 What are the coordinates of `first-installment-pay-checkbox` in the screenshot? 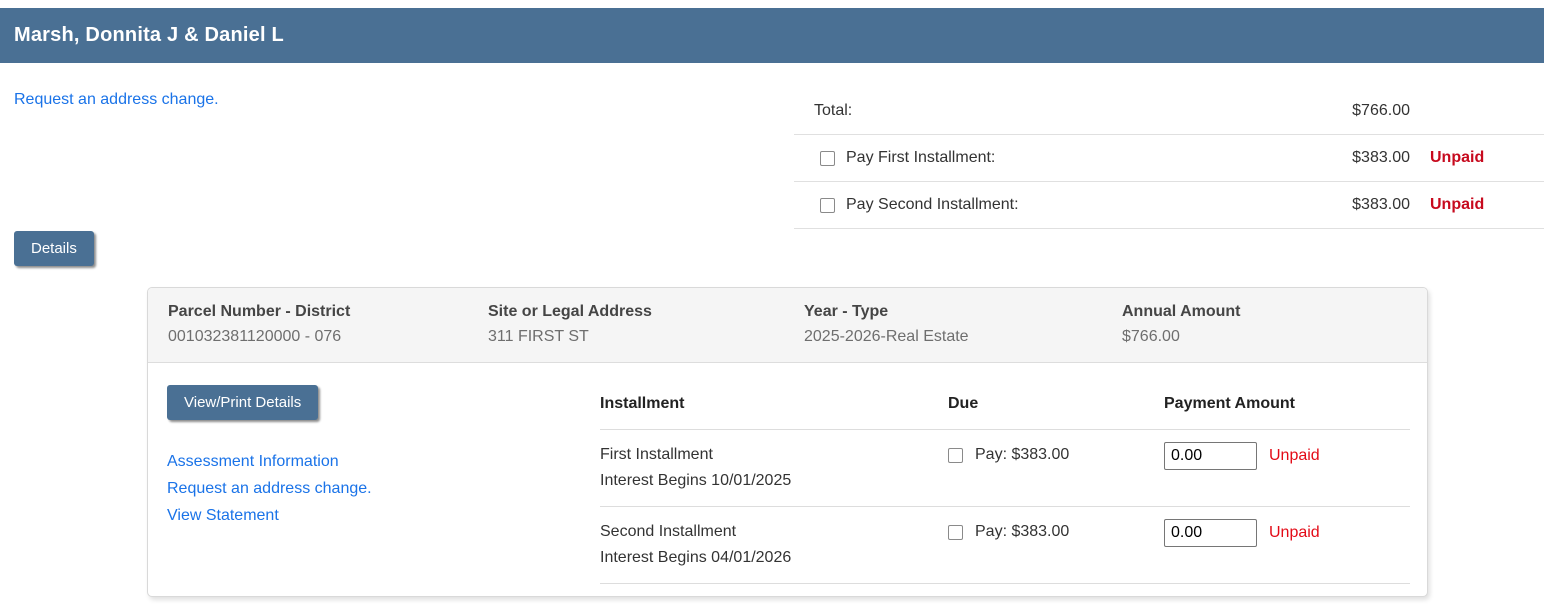 It's located at (955, 455).